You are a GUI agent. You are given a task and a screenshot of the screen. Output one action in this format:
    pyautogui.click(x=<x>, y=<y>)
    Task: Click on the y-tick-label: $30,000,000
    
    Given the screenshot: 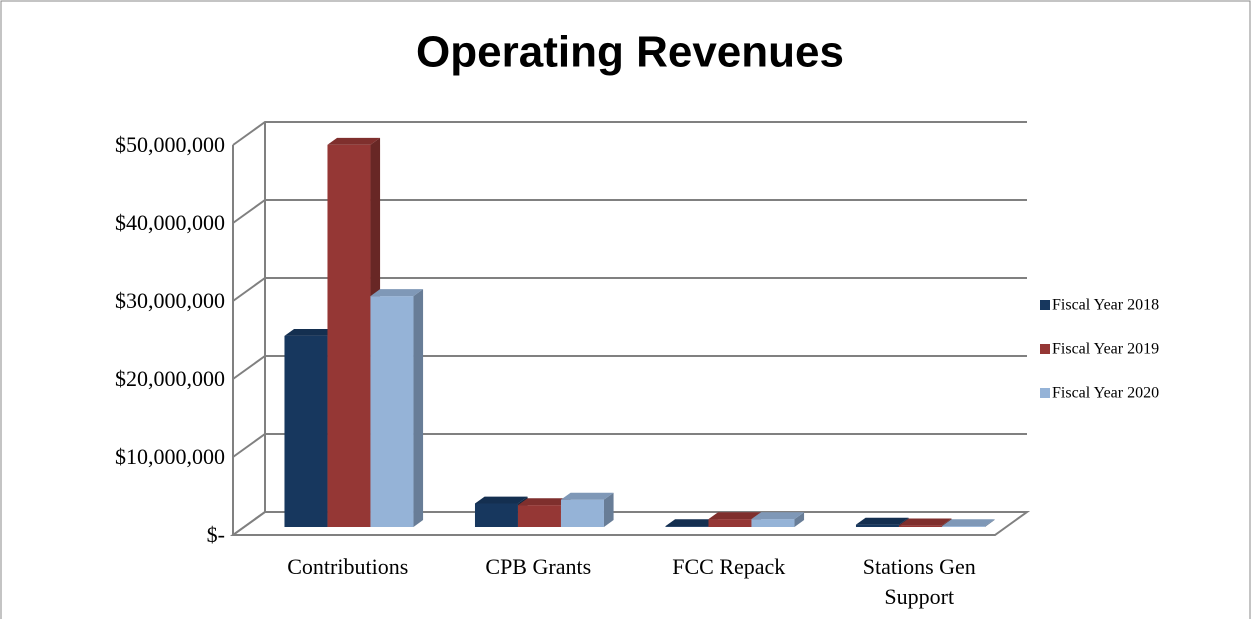 What is the action you would take?
    pyautogui.click(x=170, y=300)
    